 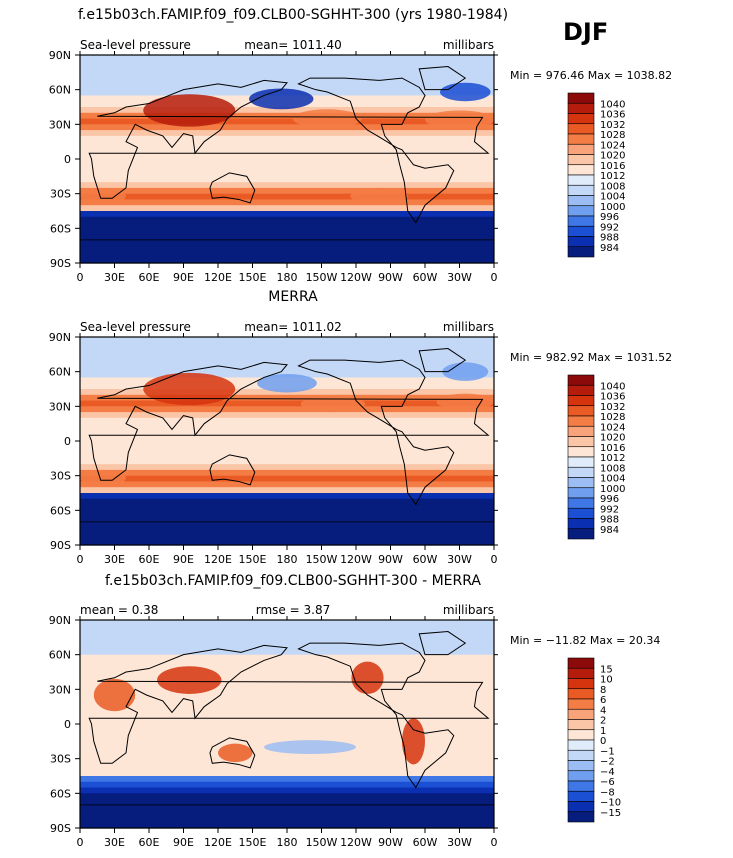 I want to click on colorbar-label: 2, so click(x=603, y=721).